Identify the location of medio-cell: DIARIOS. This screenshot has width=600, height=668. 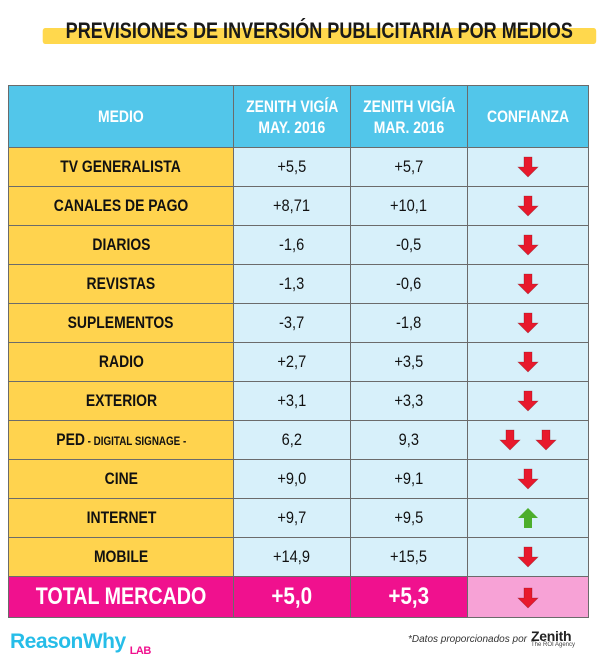
(121, 245).